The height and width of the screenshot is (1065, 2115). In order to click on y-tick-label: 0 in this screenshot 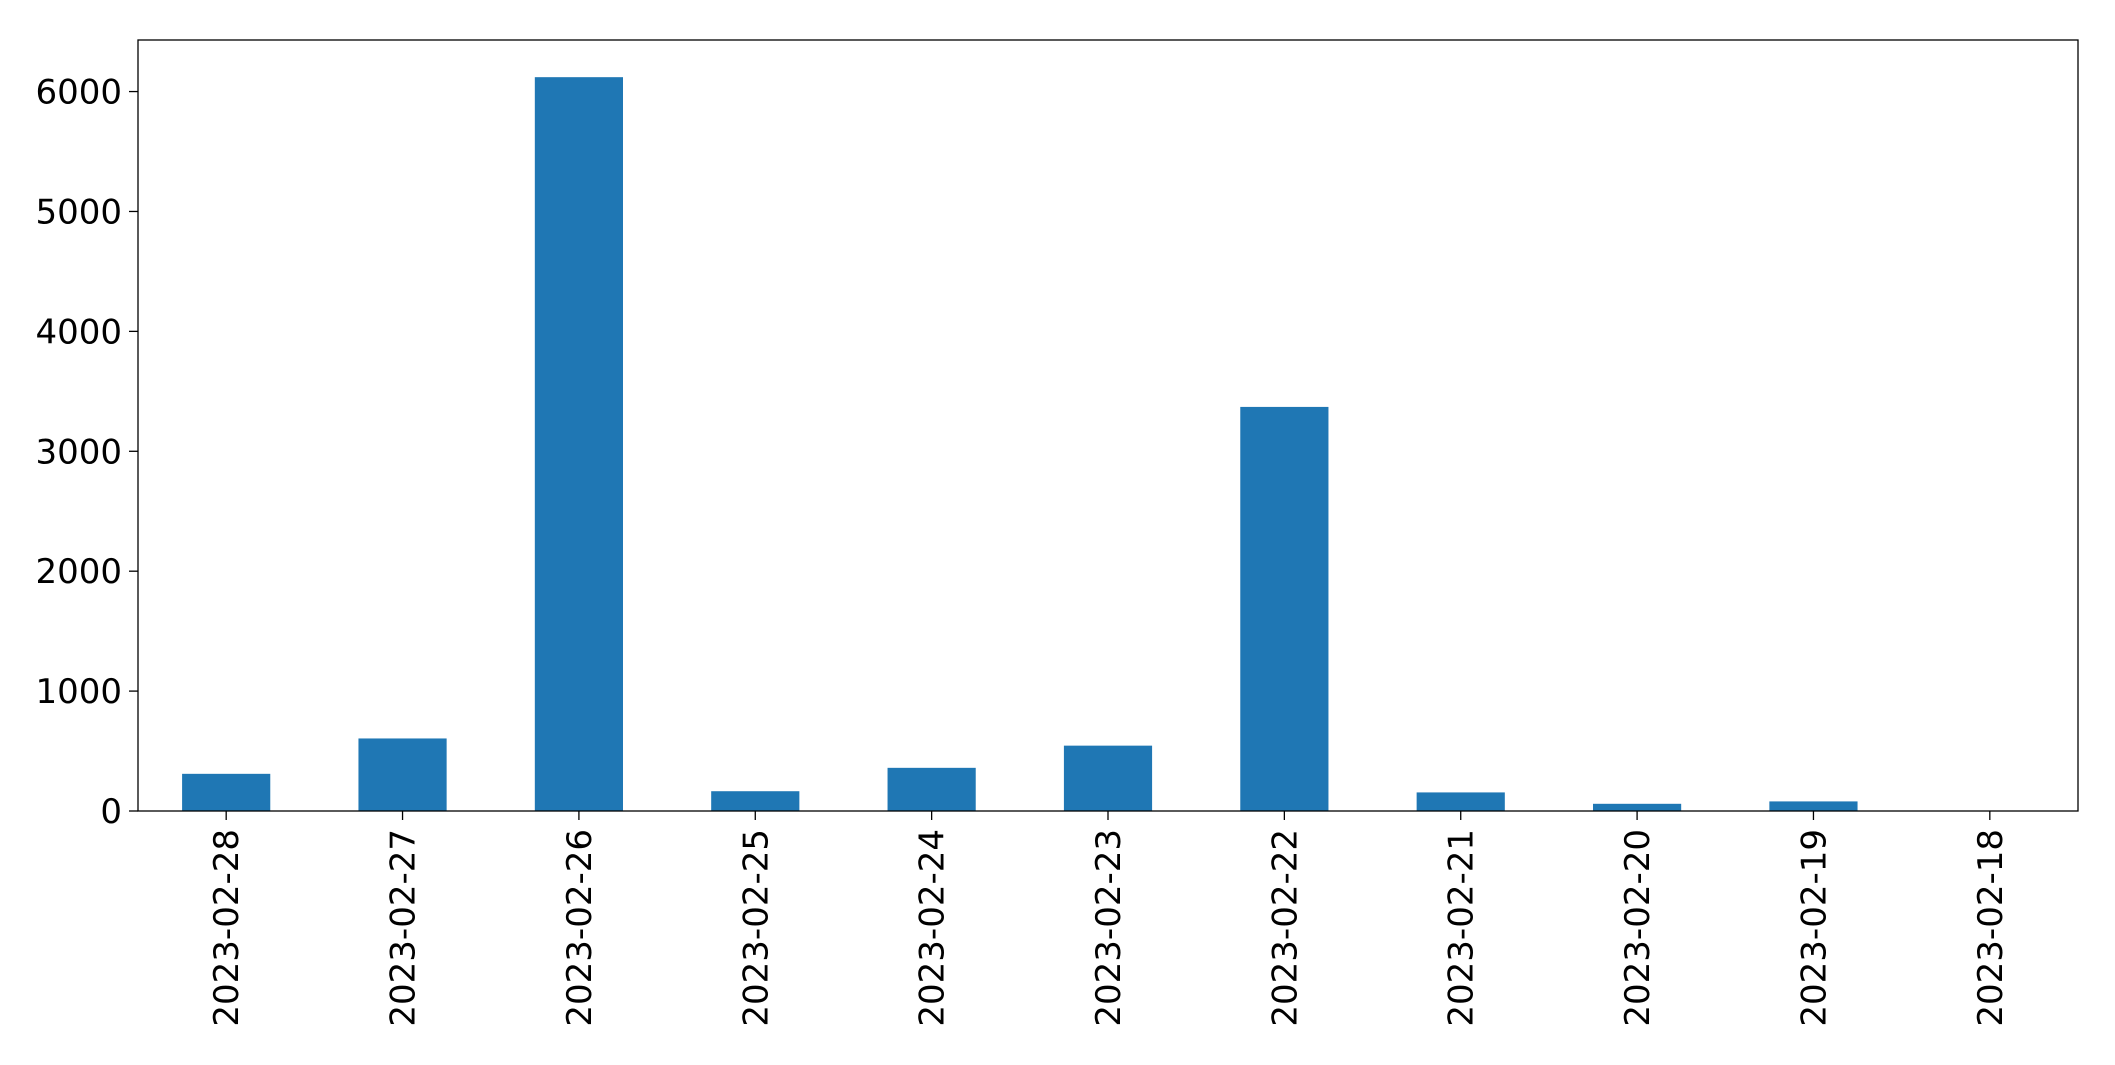, I will do `click(111, 812)`.